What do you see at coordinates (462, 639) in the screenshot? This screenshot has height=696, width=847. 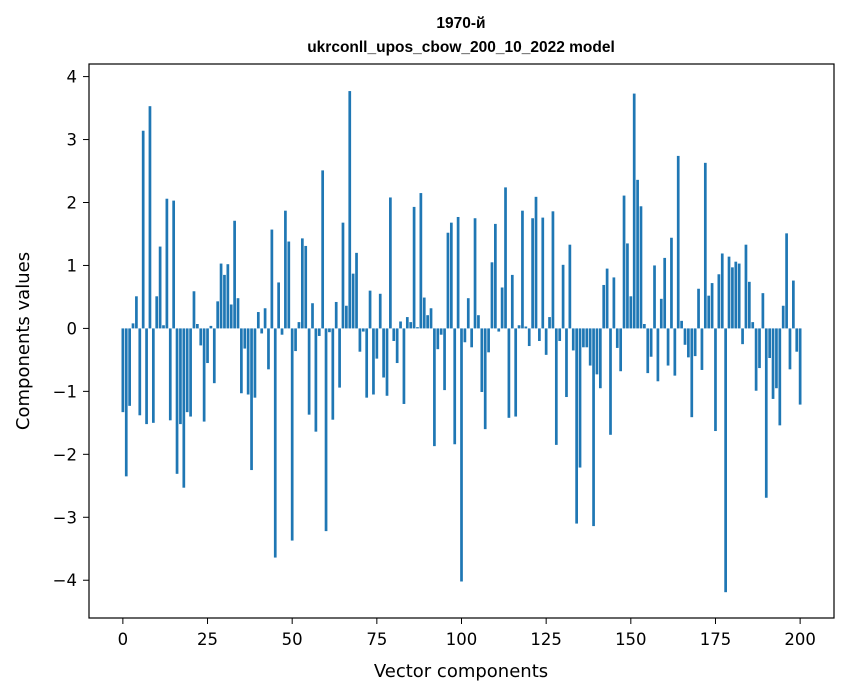 I see `x-tick-label: 100` at bounding box center [462, 639].